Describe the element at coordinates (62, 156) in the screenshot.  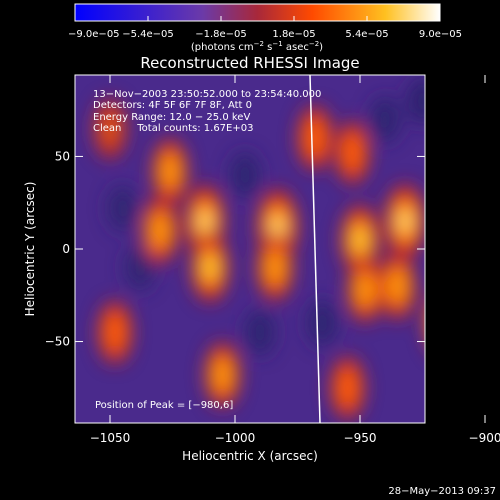
I see `y-tick-label: 50` at that location.